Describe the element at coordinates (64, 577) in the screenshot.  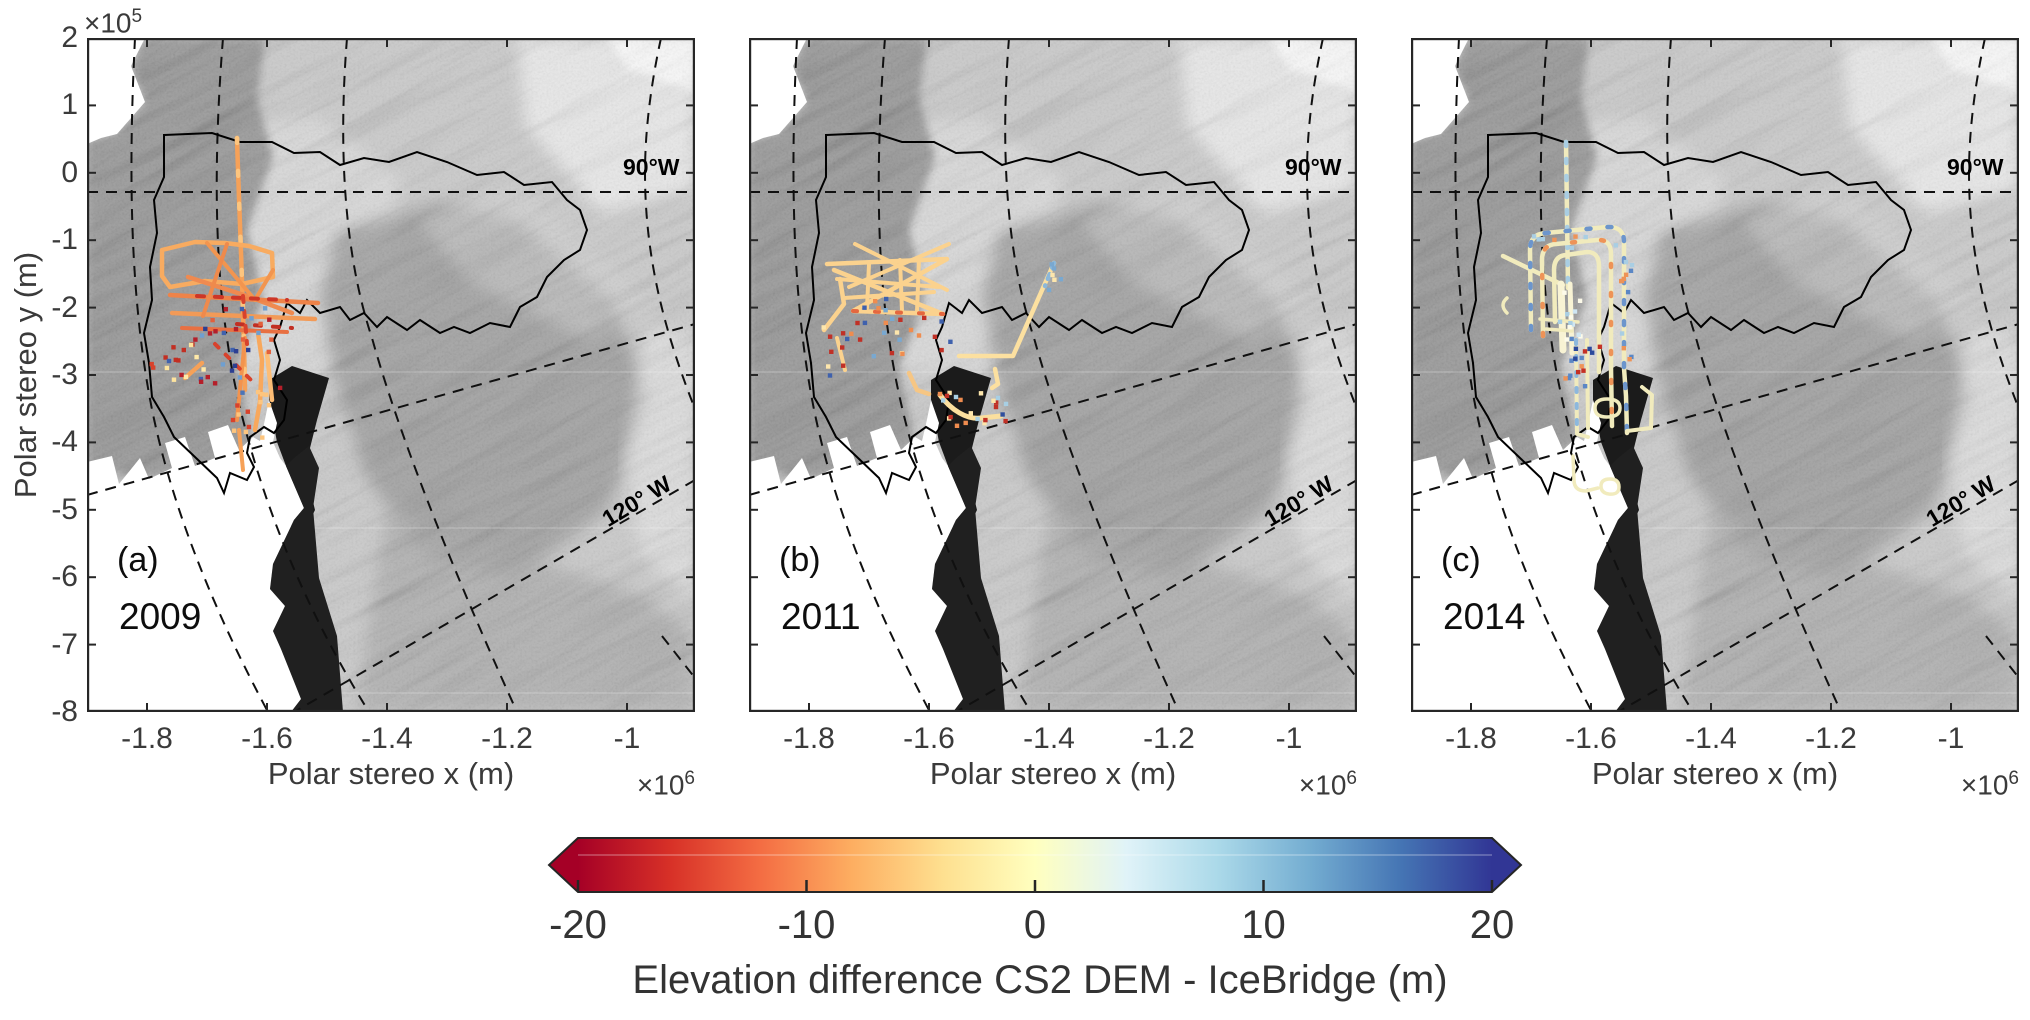
I see `y-tick-label: -6` at that location.